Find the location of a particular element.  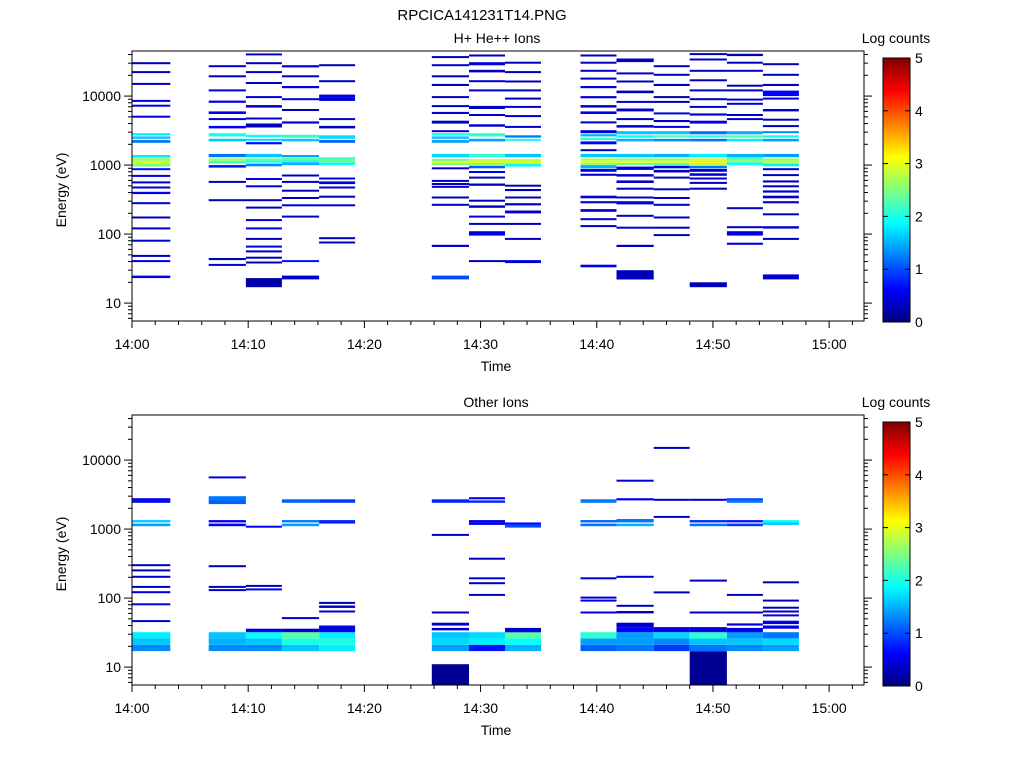

colorbar-tick-label: 2 is located at coordinates (919, 580).